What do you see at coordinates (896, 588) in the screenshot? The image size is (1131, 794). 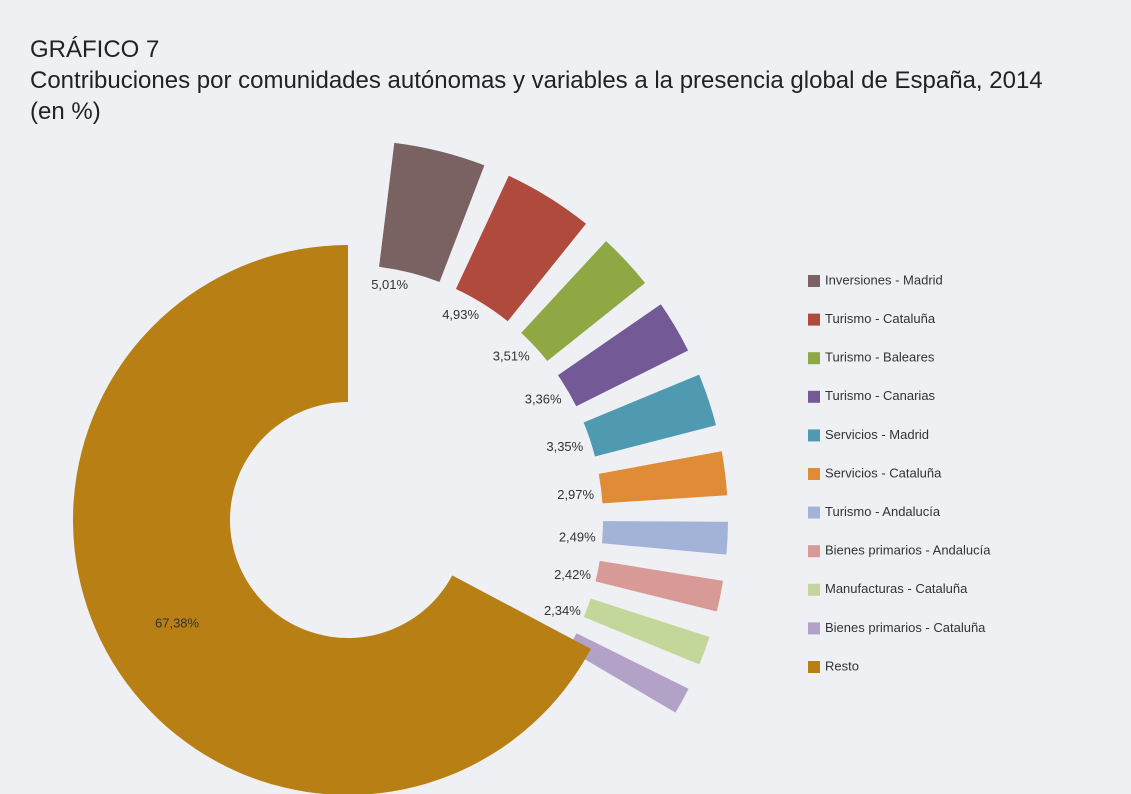 I see `legend-label: Manufacturas - Cataluña` at bounding box center [896, 588].